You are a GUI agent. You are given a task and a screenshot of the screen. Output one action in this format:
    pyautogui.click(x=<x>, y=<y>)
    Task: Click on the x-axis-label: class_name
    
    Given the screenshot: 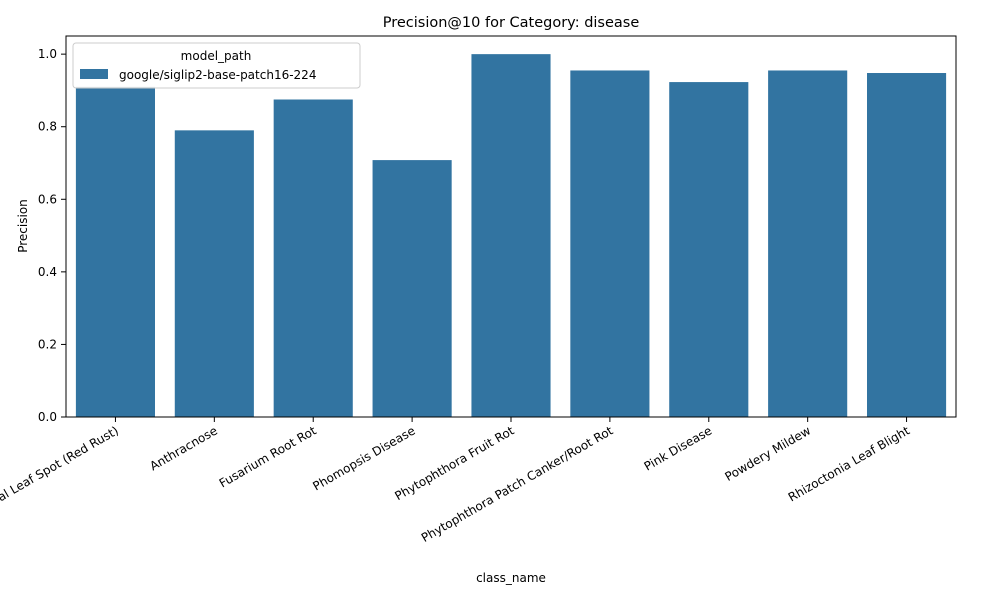 What is the action you would take?
    pyautogui.click(x=511, y=578)
    